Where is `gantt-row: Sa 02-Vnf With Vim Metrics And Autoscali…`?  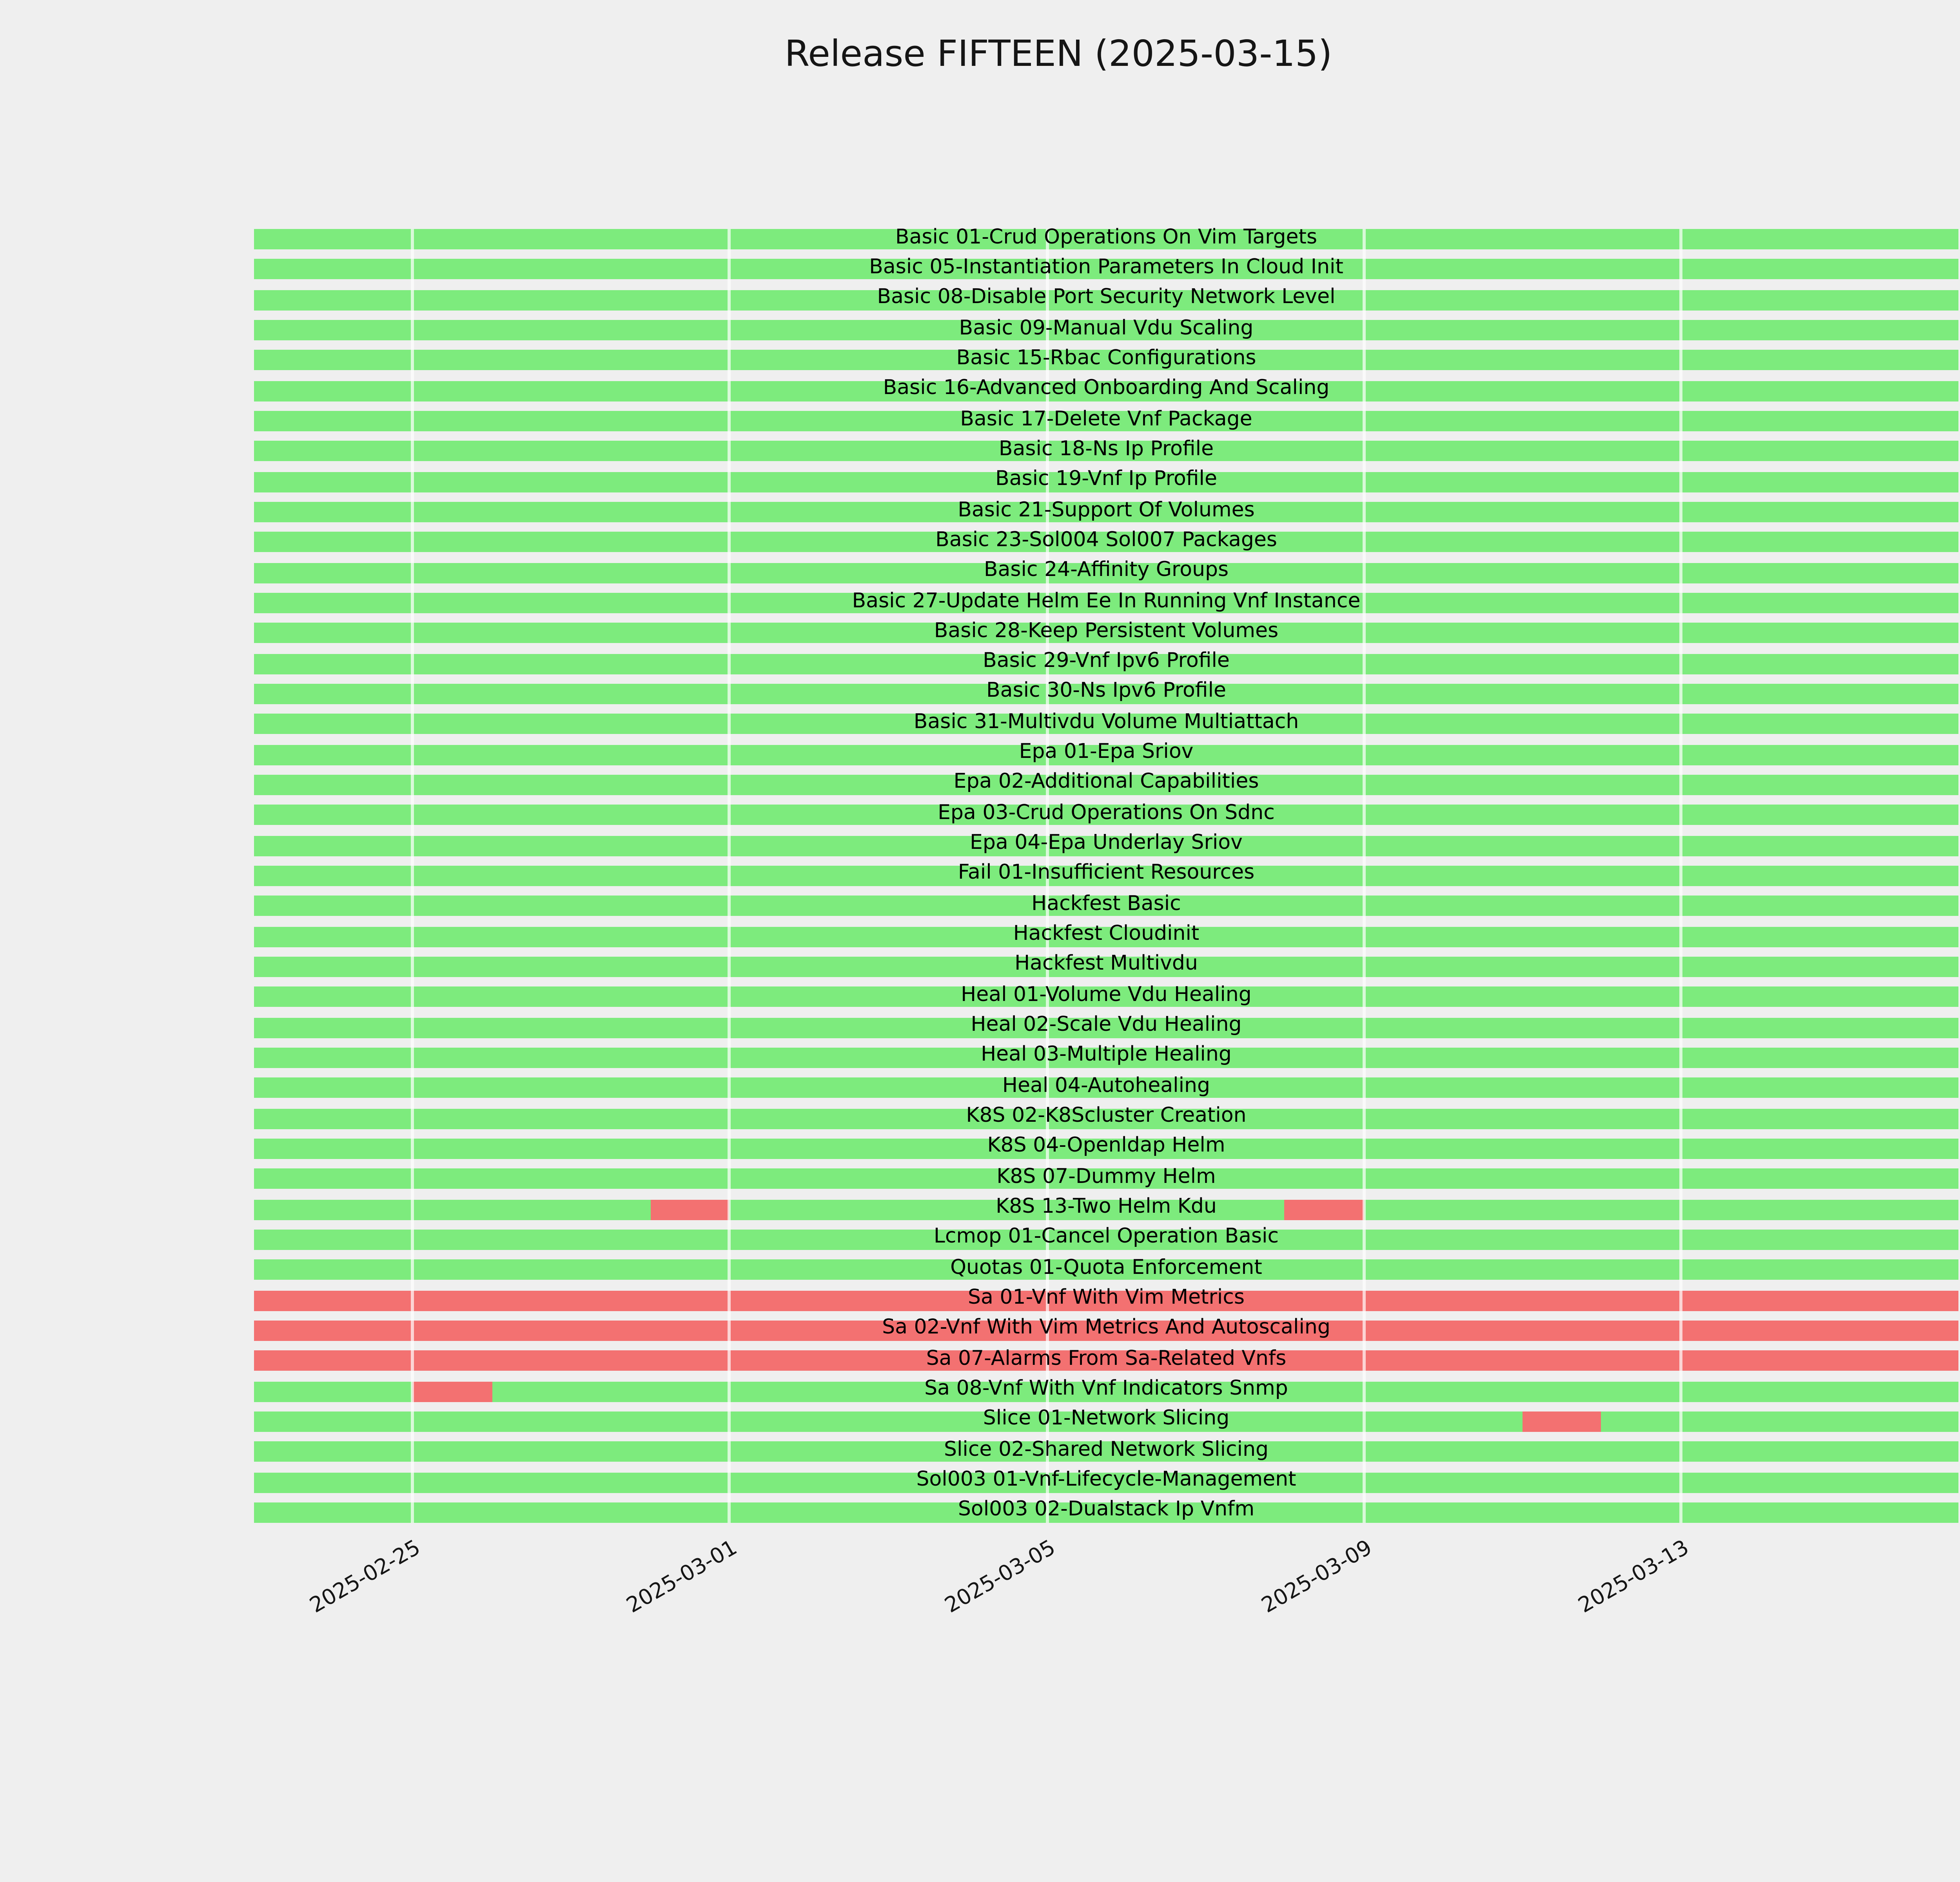
gantt-row: Sa 02-Vnf With Vim Metrics And Autoscali… is located at coordinates (1106, 1329).